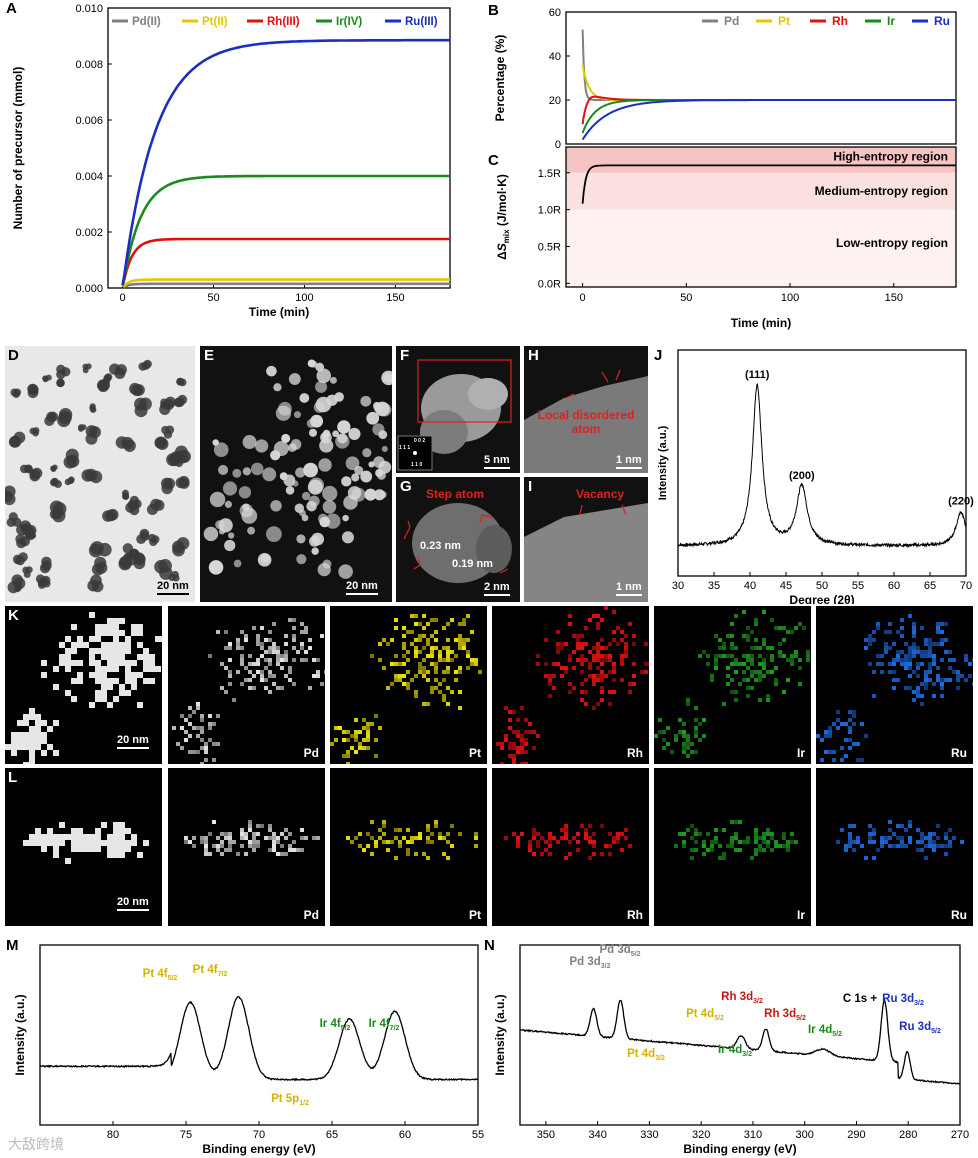 The image size is (978, 1158). Describe the element at coordinates (860, 999) in the screenshot. I see `peak-label: C 1s +` at that location.